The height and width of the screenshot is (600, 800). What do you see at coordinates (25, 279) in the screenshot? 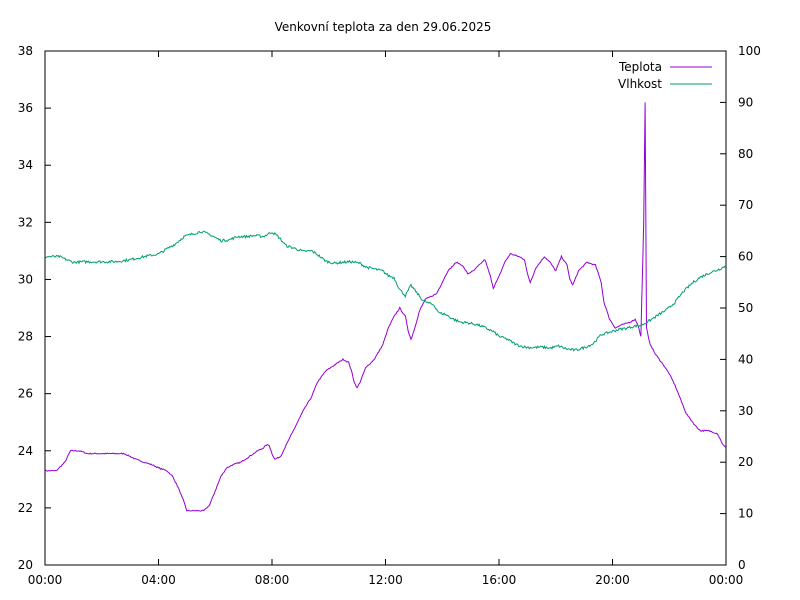
I see `y-left-tick-label: 30` at bounding box center [25, 279].